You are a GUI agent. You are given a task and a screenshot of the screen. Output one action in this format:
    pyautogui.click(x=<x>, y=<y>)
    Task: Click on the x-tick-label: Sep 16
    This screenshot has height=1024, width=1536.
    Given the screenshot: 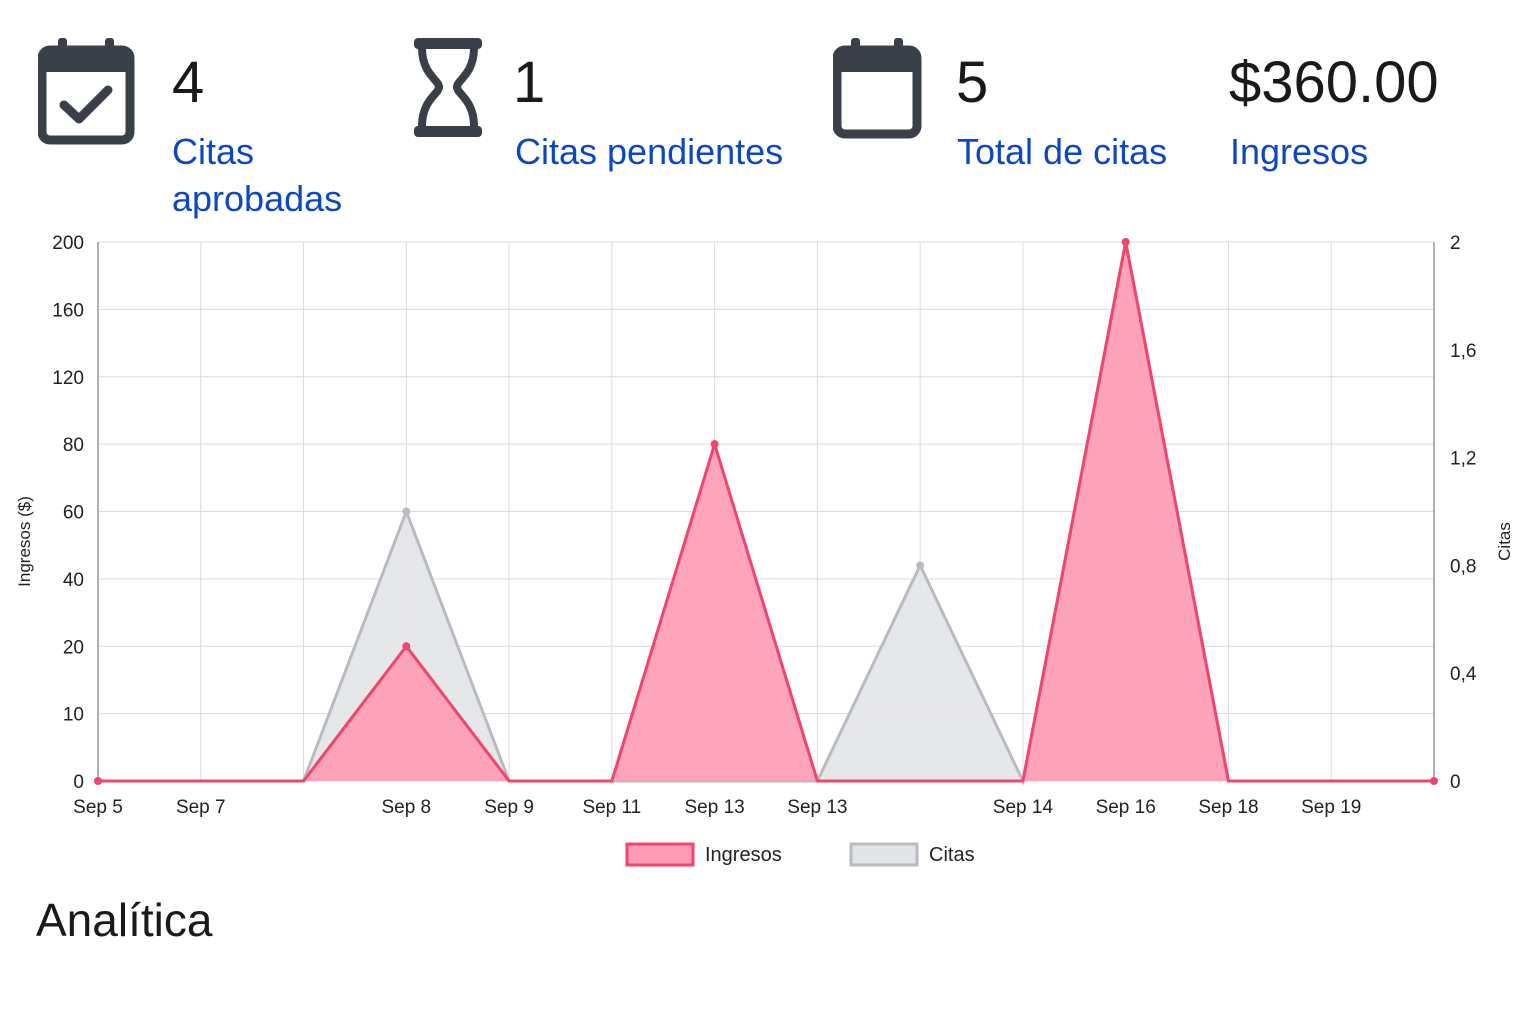 What is the action you would take?
    pyautogui.click(x=1126, y=807)
    